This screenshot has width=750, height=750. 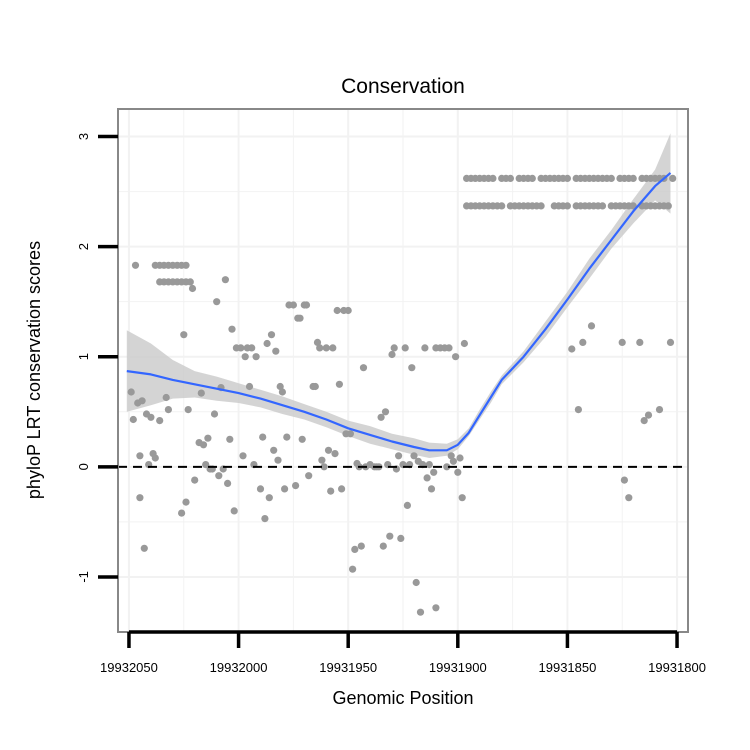 I want to click on y-tick-label: 1, so click(x=83, y=356).